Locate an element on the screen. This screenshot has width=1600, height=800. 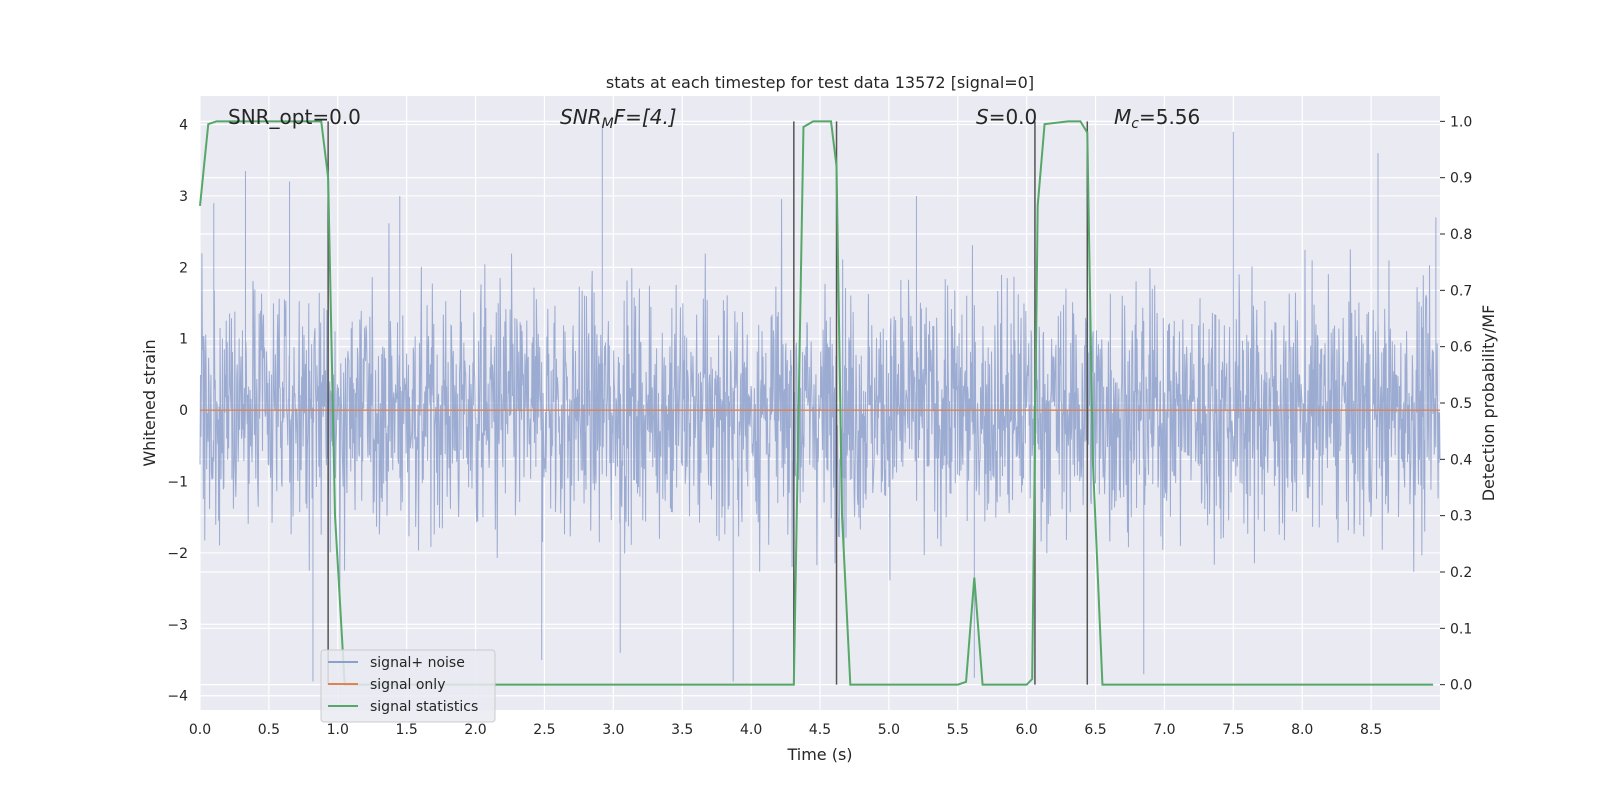
y2-tick-label: 0.1 is located at coordinates (1461, 629).